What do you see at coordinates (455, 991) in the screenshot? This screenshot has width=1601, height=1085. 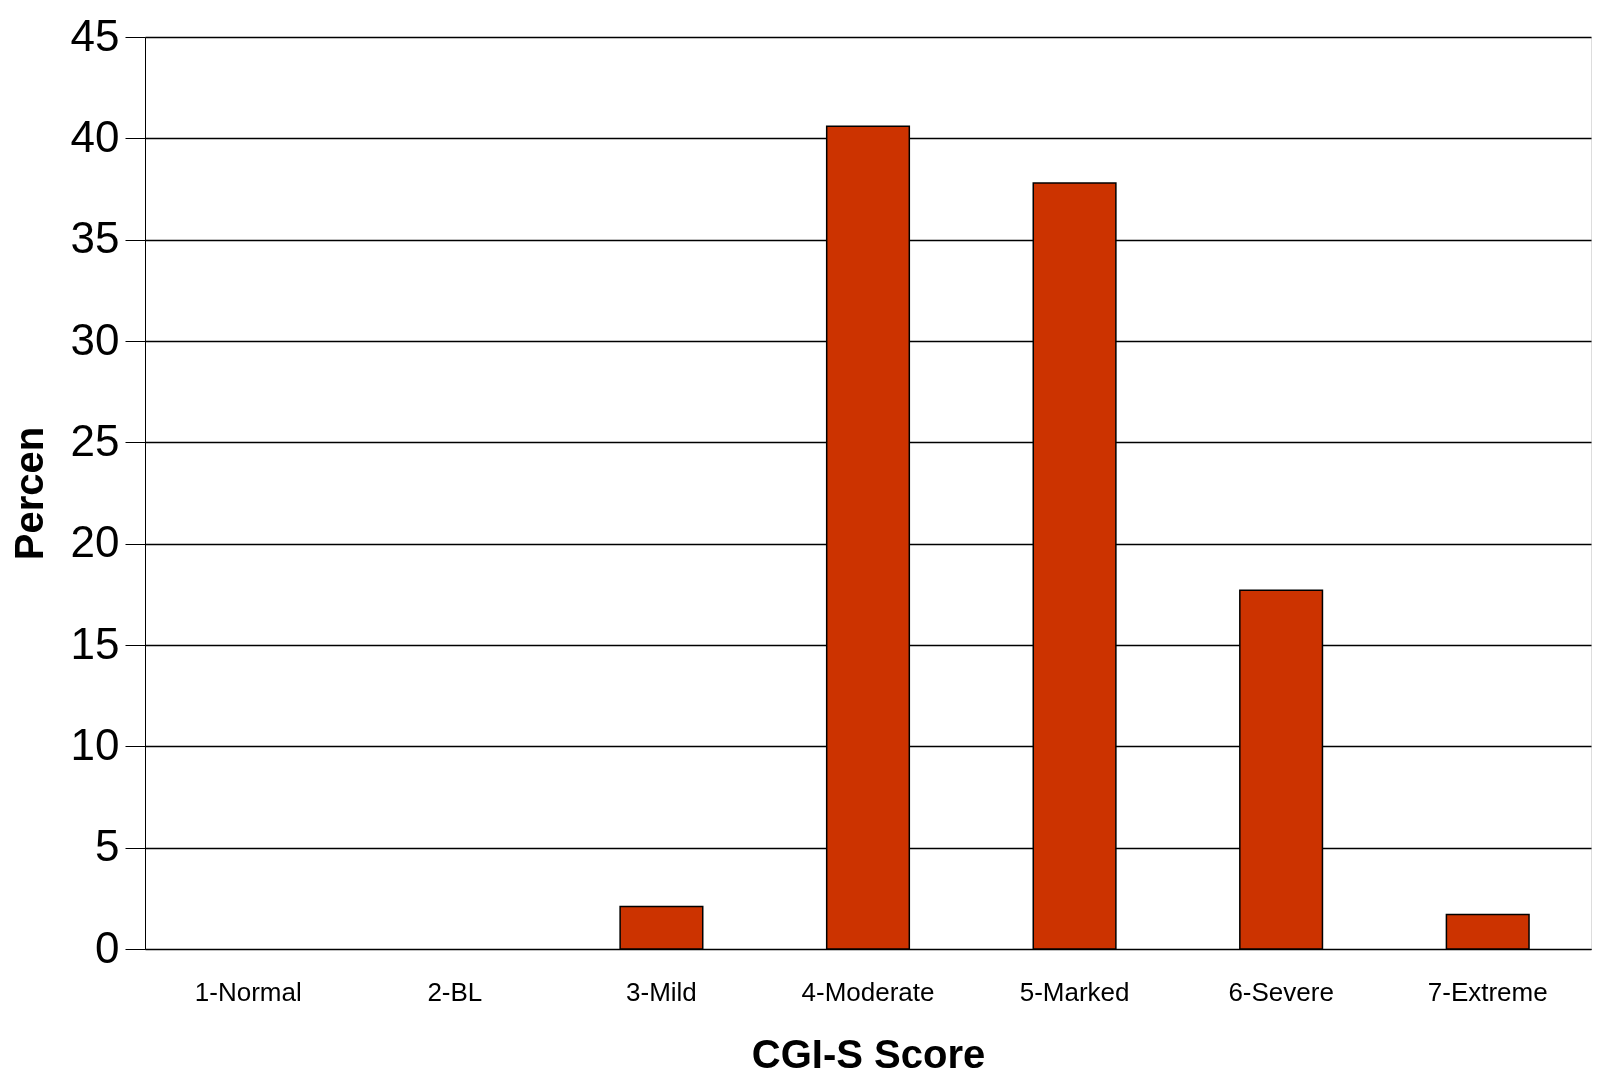 I see `x-tick-label: 2-BL` at bounding box center [455, 991].